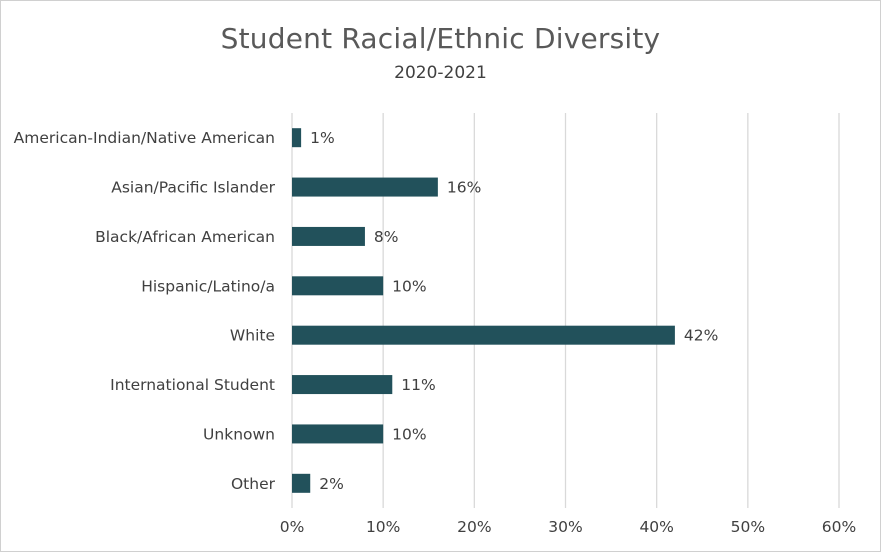 This screenshot has height=552, width=881. Describe the element at coordinates (253, 484) in the screenshot. I see `category-label: Other` at that location.